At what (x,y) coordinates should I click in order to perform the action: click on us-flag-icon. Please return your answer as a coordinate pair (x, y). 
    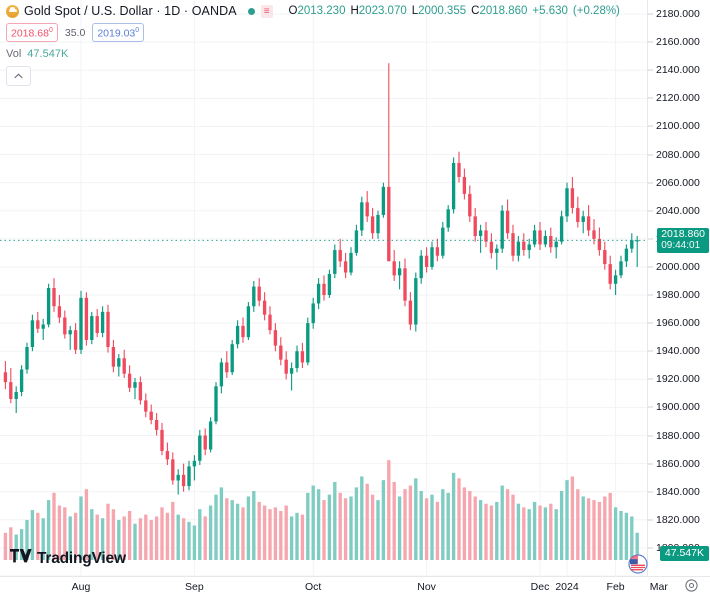
    Looking at the image, I should click on (638, 566).